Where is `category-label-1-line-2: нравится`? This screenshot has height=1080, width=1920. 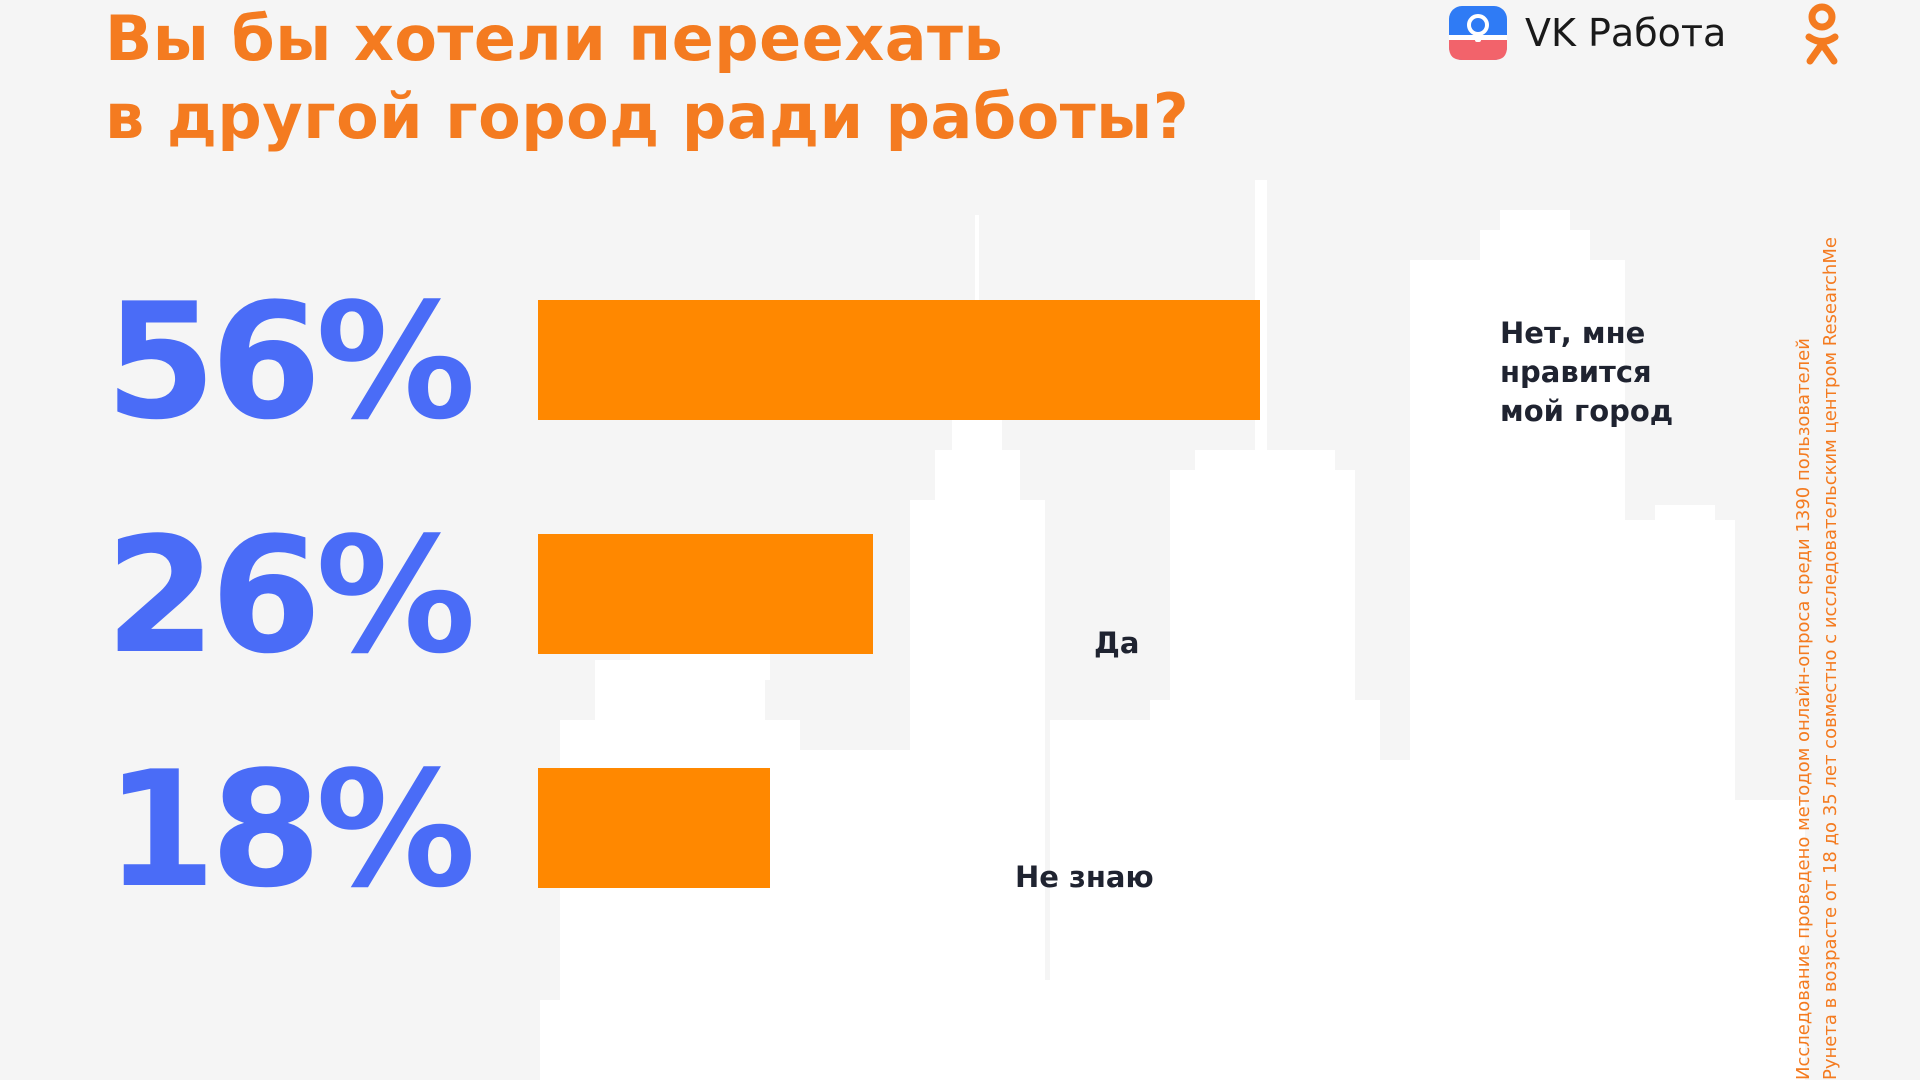
category-label-1-line-2: нравится is located at coordinates (1576, 372).